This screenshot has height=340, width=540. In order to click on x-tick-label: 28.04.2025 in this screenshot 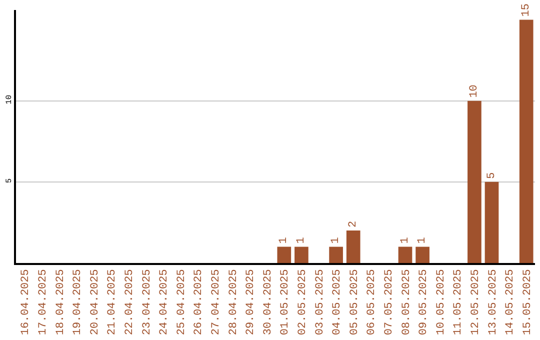, I will do `click(234, 302)`.